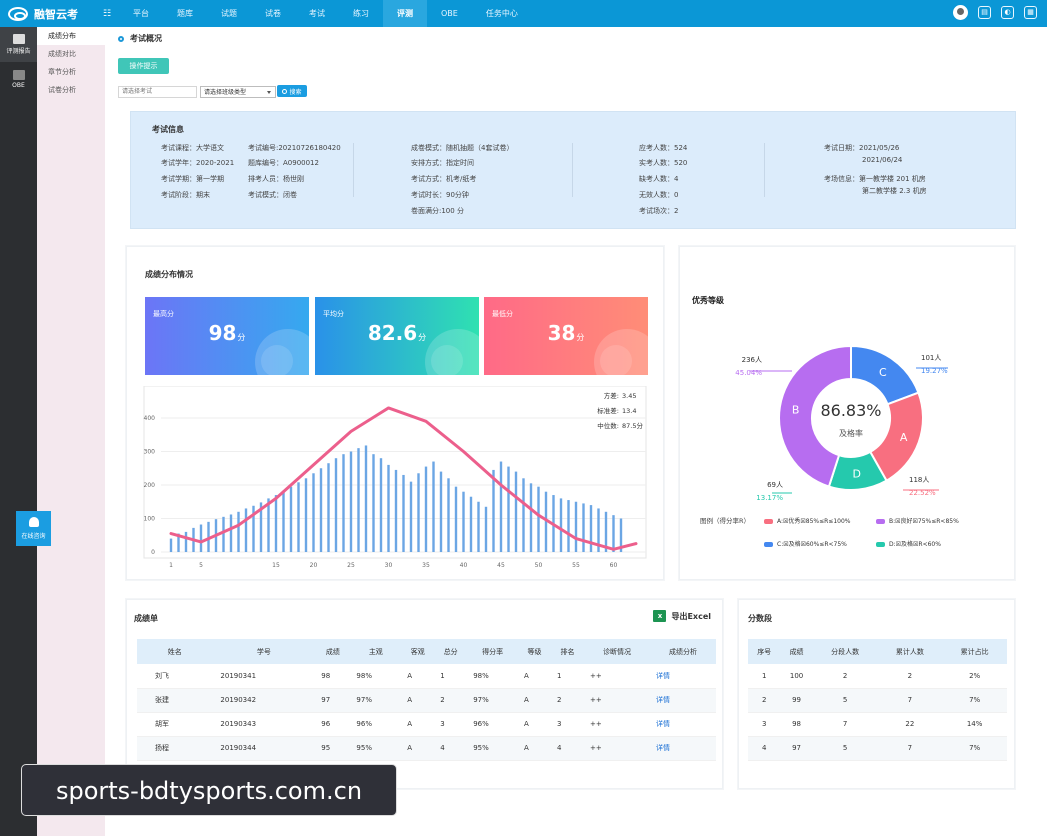 The width and height of the screenshot is (1047, 836). I want to click on score-cell: 4, so click(451, 748).